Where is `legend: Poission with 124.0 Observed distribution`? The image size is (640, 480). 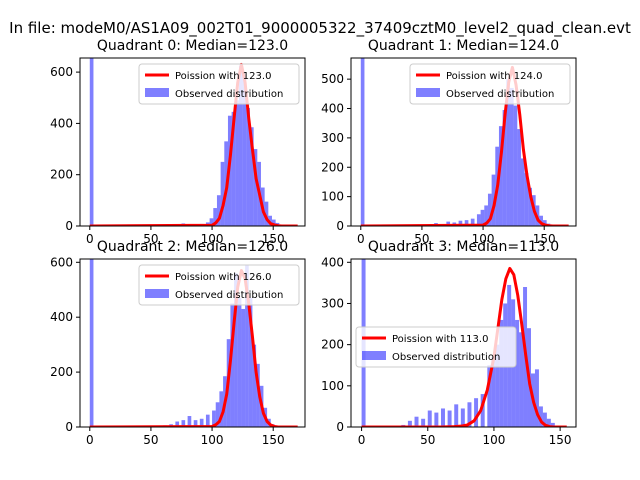 legend: Poission with 124.0 Observed distribution is located at coordinates (490, 84).